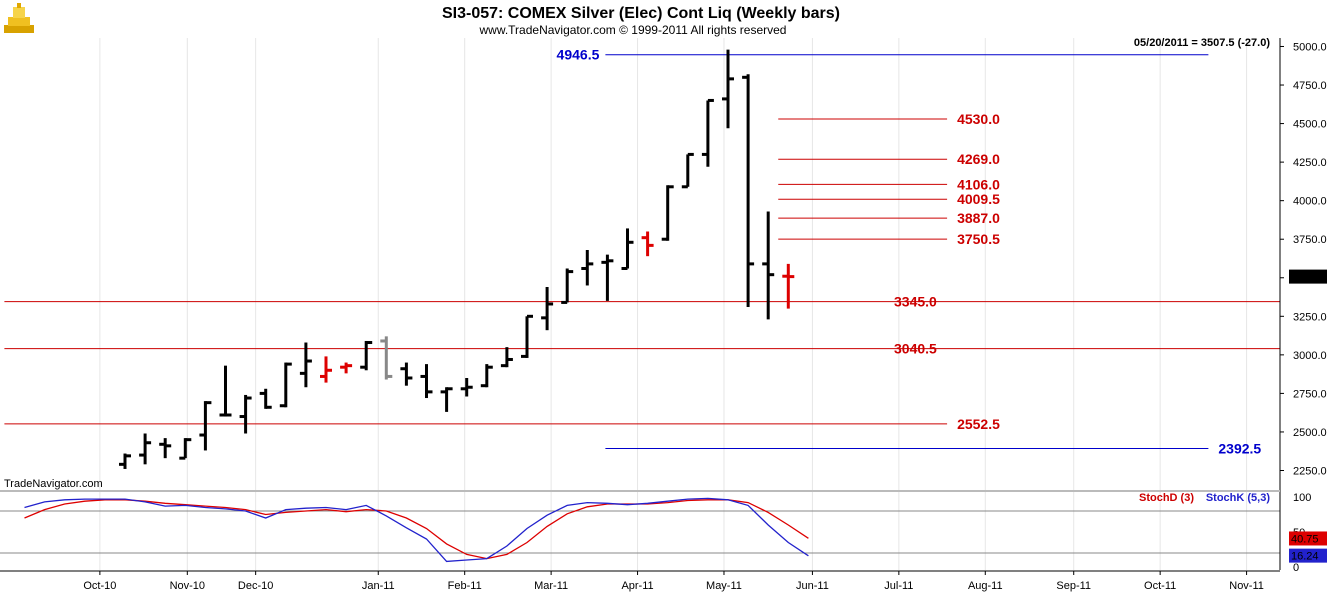 This screenshot has width=1336, height=594. What do you see at coordinates (1310, 86) in the screenshot?
I see `price-tick-label: 4750.0` at bounding box center [1310, 86].